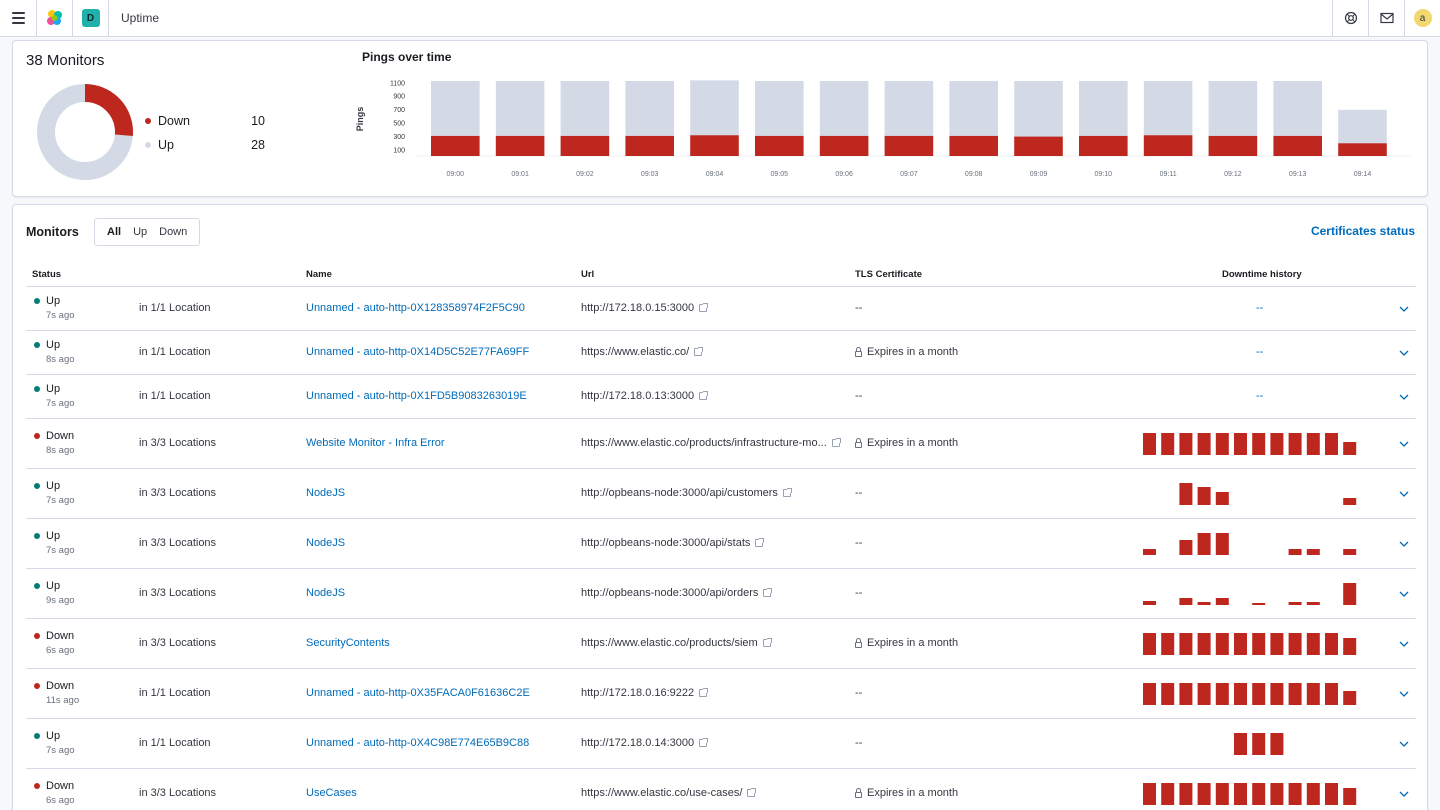 This screenshot has height=810, width=1440. What do you see at coordinates (348, 643) in the screenshot?
I see `monitor-name-link: SecurityContents` at bounding box center [348, 643].